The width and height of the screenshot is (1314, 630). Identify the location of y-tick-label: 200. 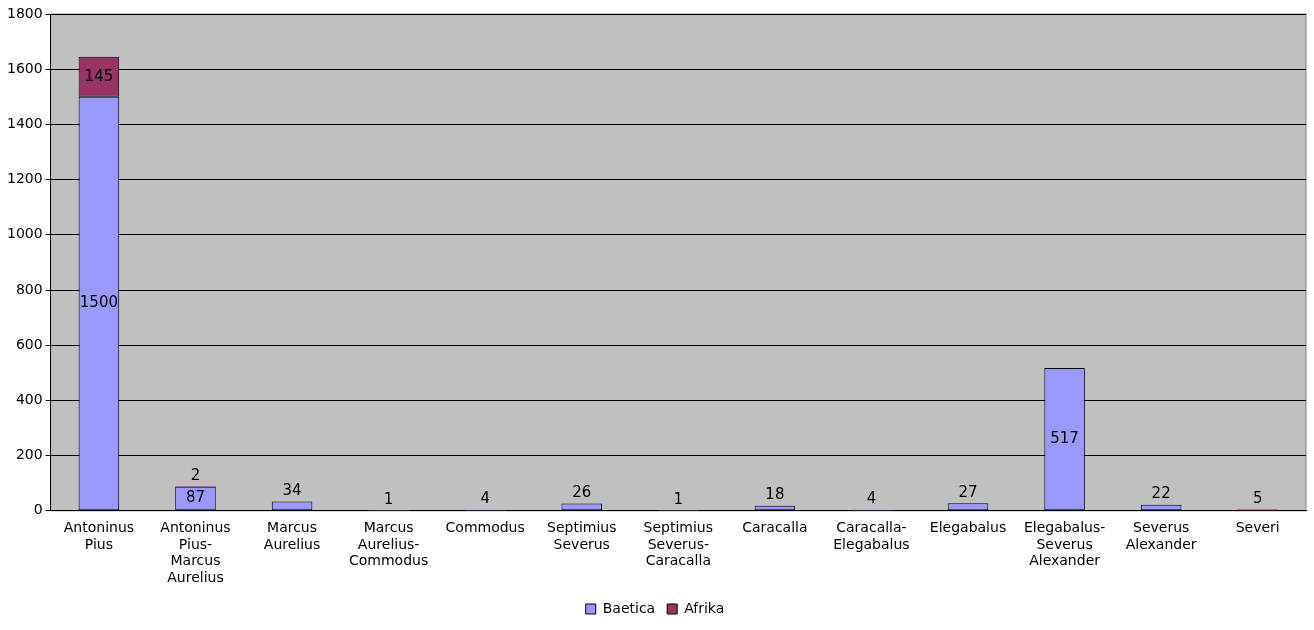
(29, 454).